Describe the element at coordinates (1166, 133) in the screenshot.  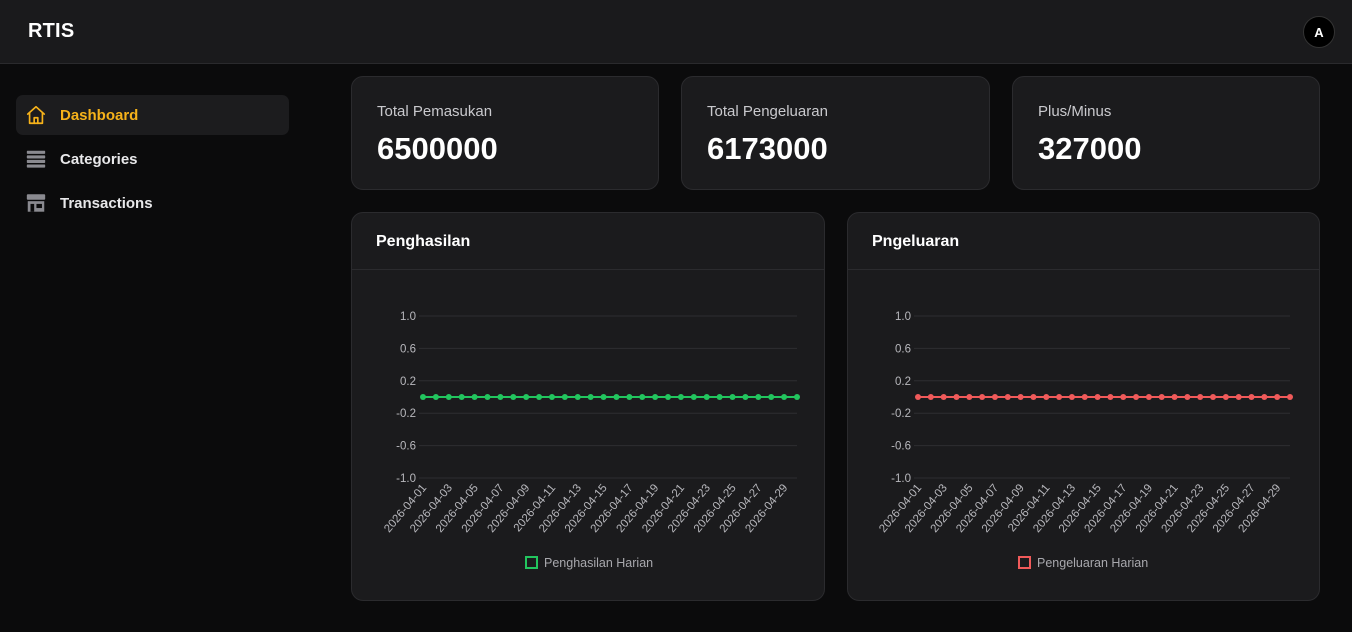
I see `stat-card-plus-minus: Plus/Minus 327000` at that location.